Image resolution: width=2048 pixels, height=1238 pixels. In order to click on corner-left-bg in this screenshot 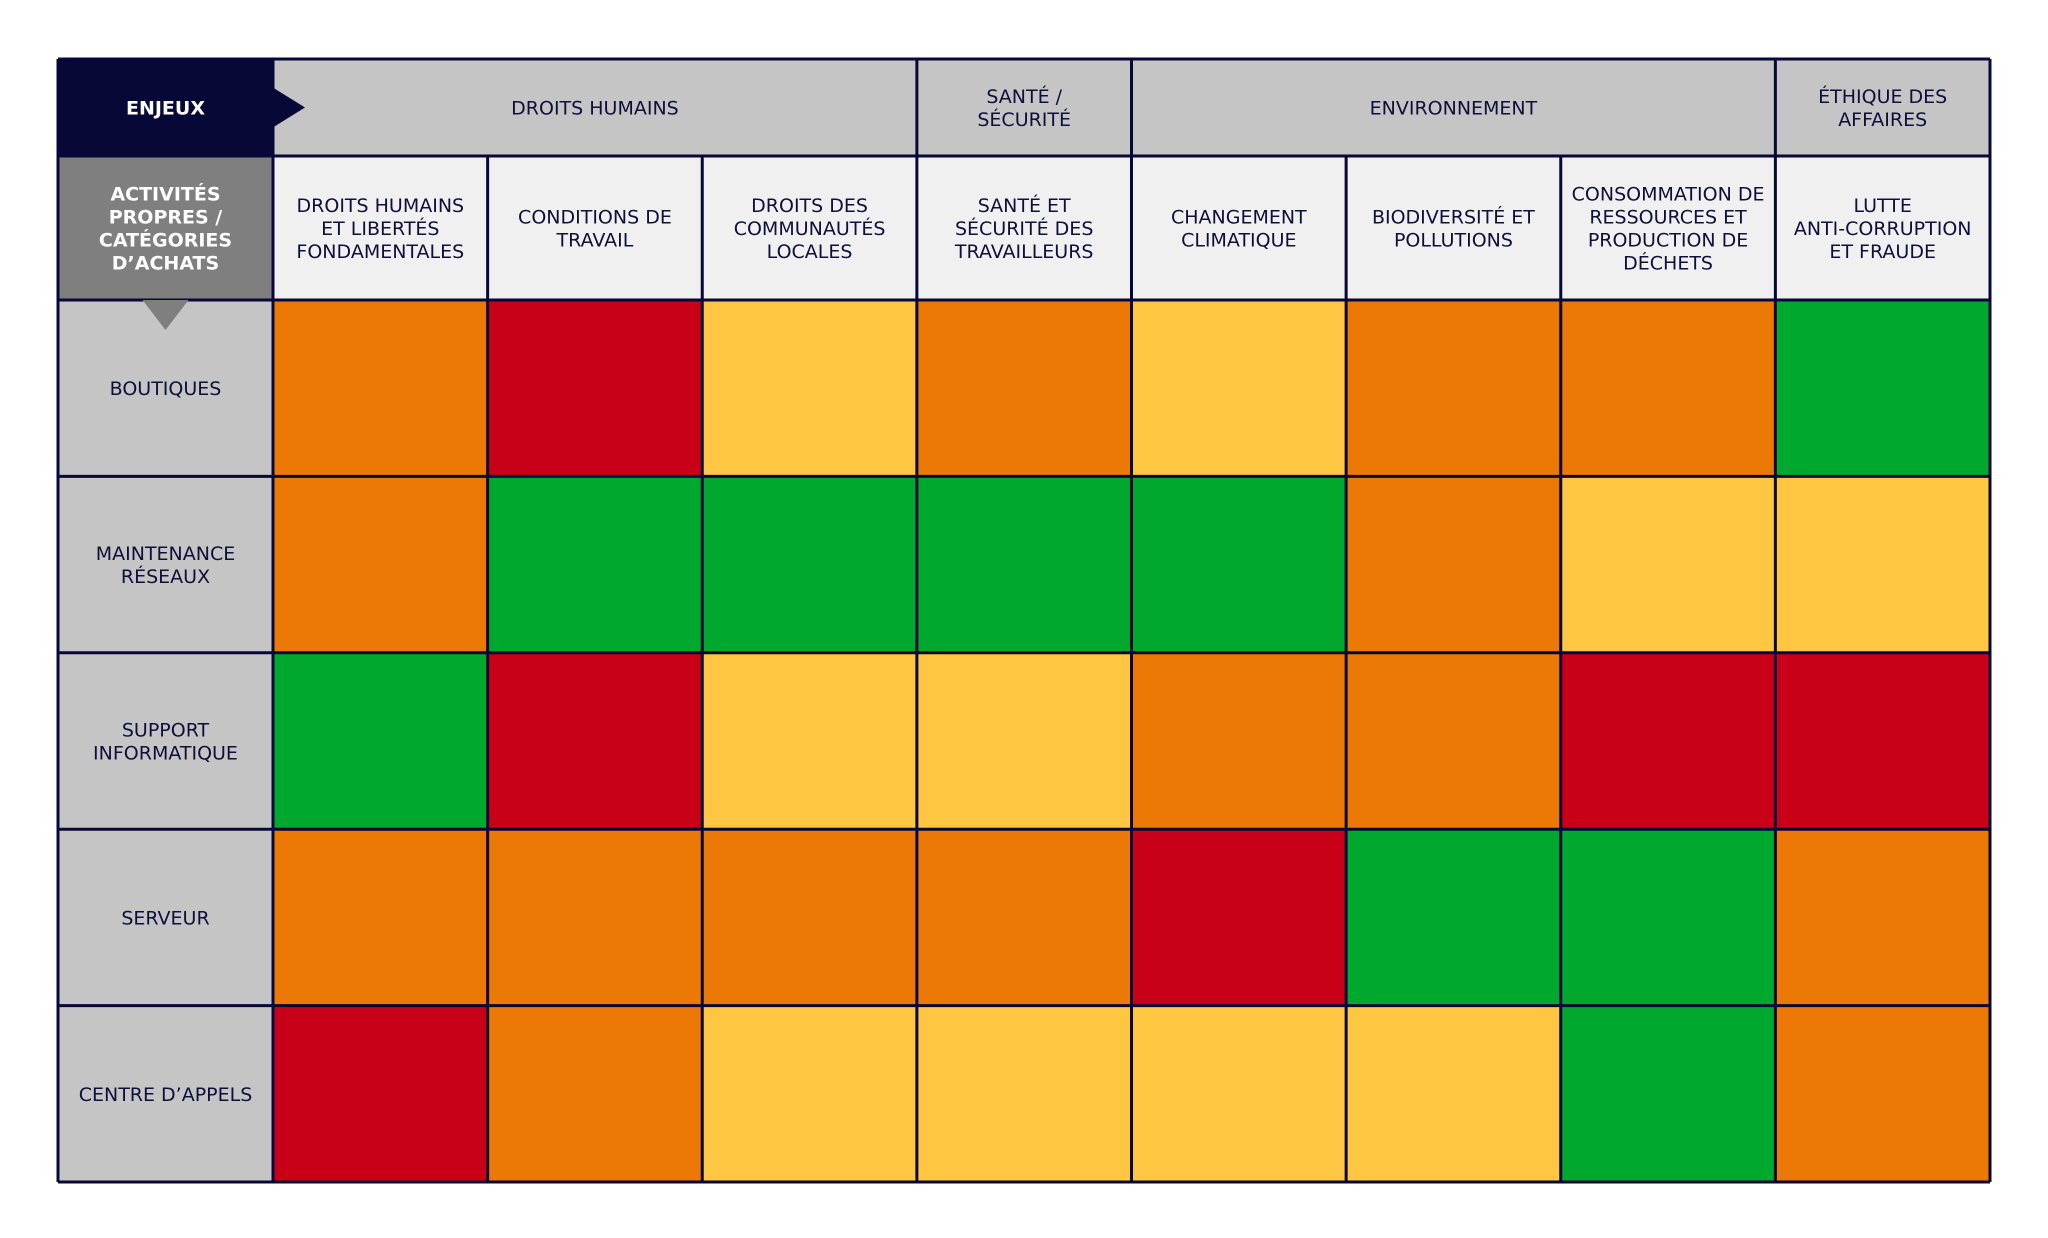, I will do `click(165, 228)`.